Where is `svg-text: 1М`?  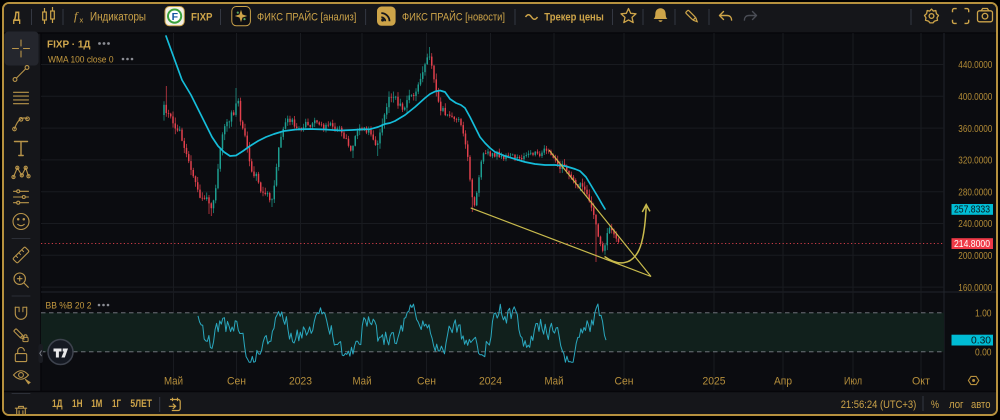 svg-text: 1М is located at coordinates (96, 404).